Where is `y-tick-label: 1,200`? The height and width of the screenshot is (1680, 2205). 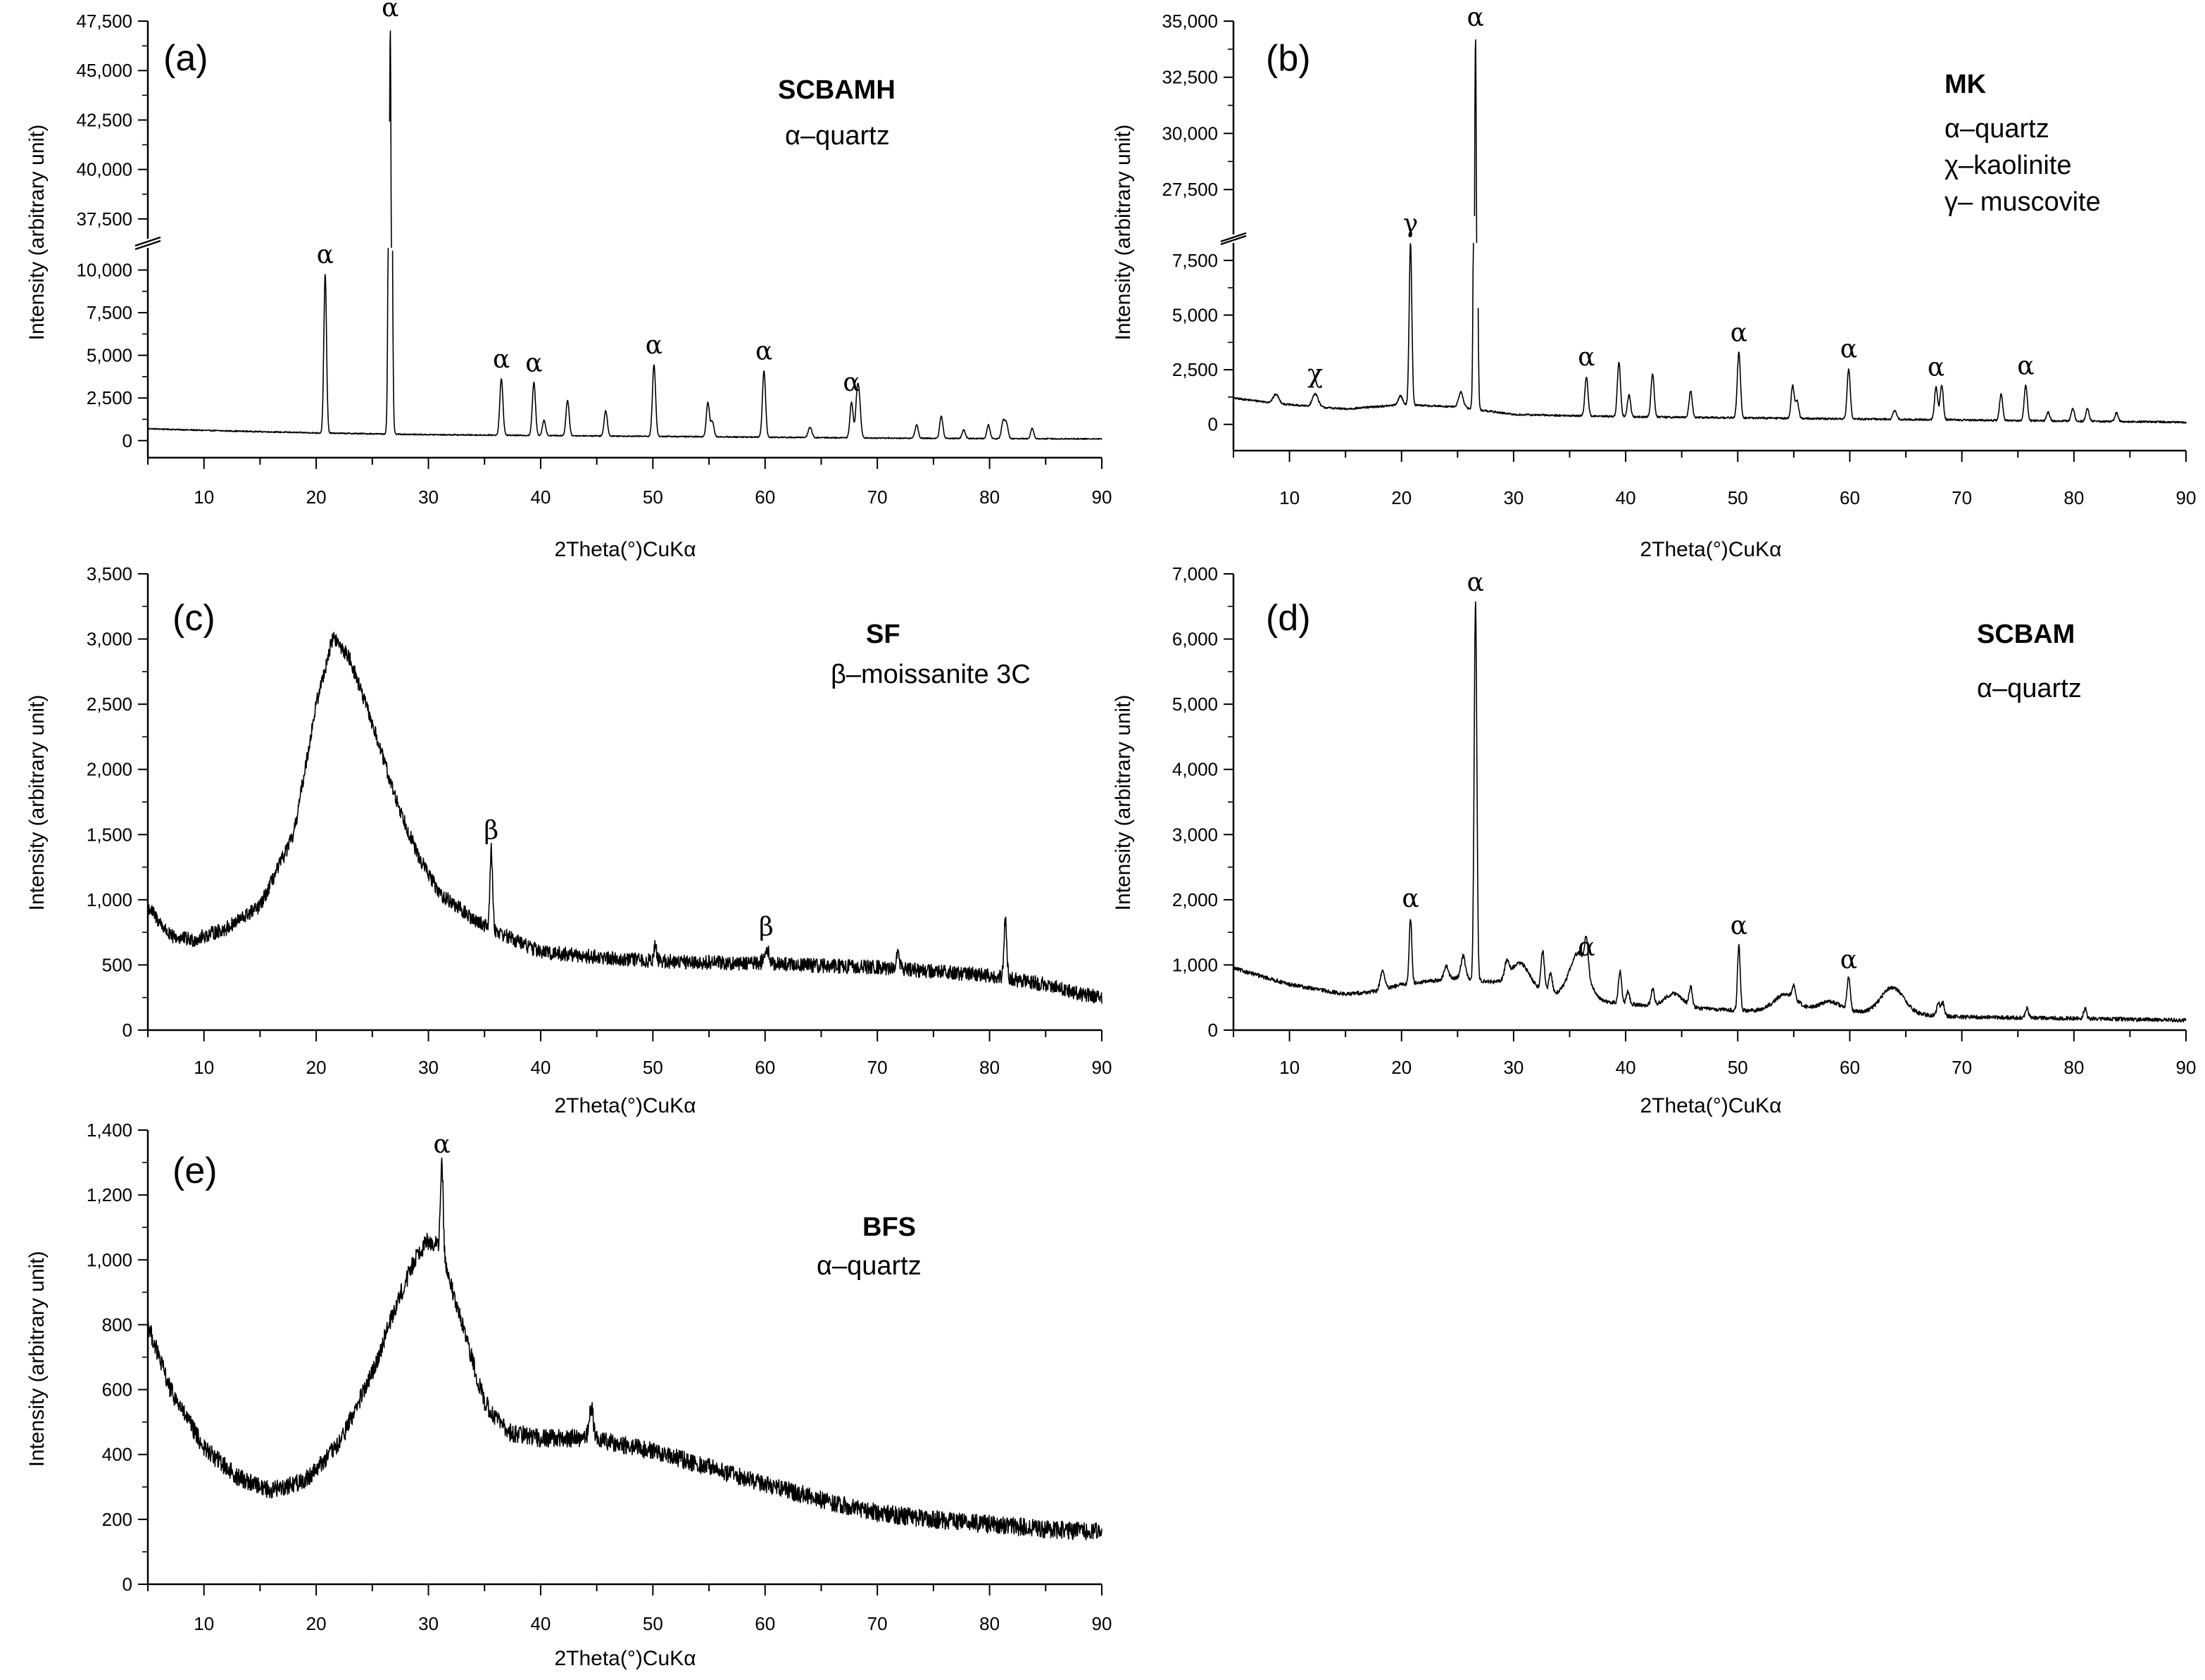
y-tick-label: 1,200 is located at coordinates (109, 1195).